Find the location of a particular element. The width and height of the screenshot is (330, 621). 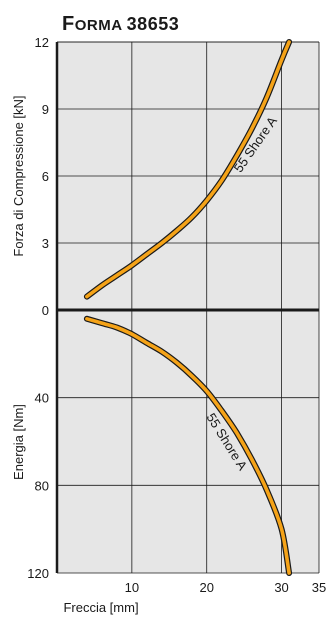

y-tick-label-top: 6 is located at coordinates (45, 176).